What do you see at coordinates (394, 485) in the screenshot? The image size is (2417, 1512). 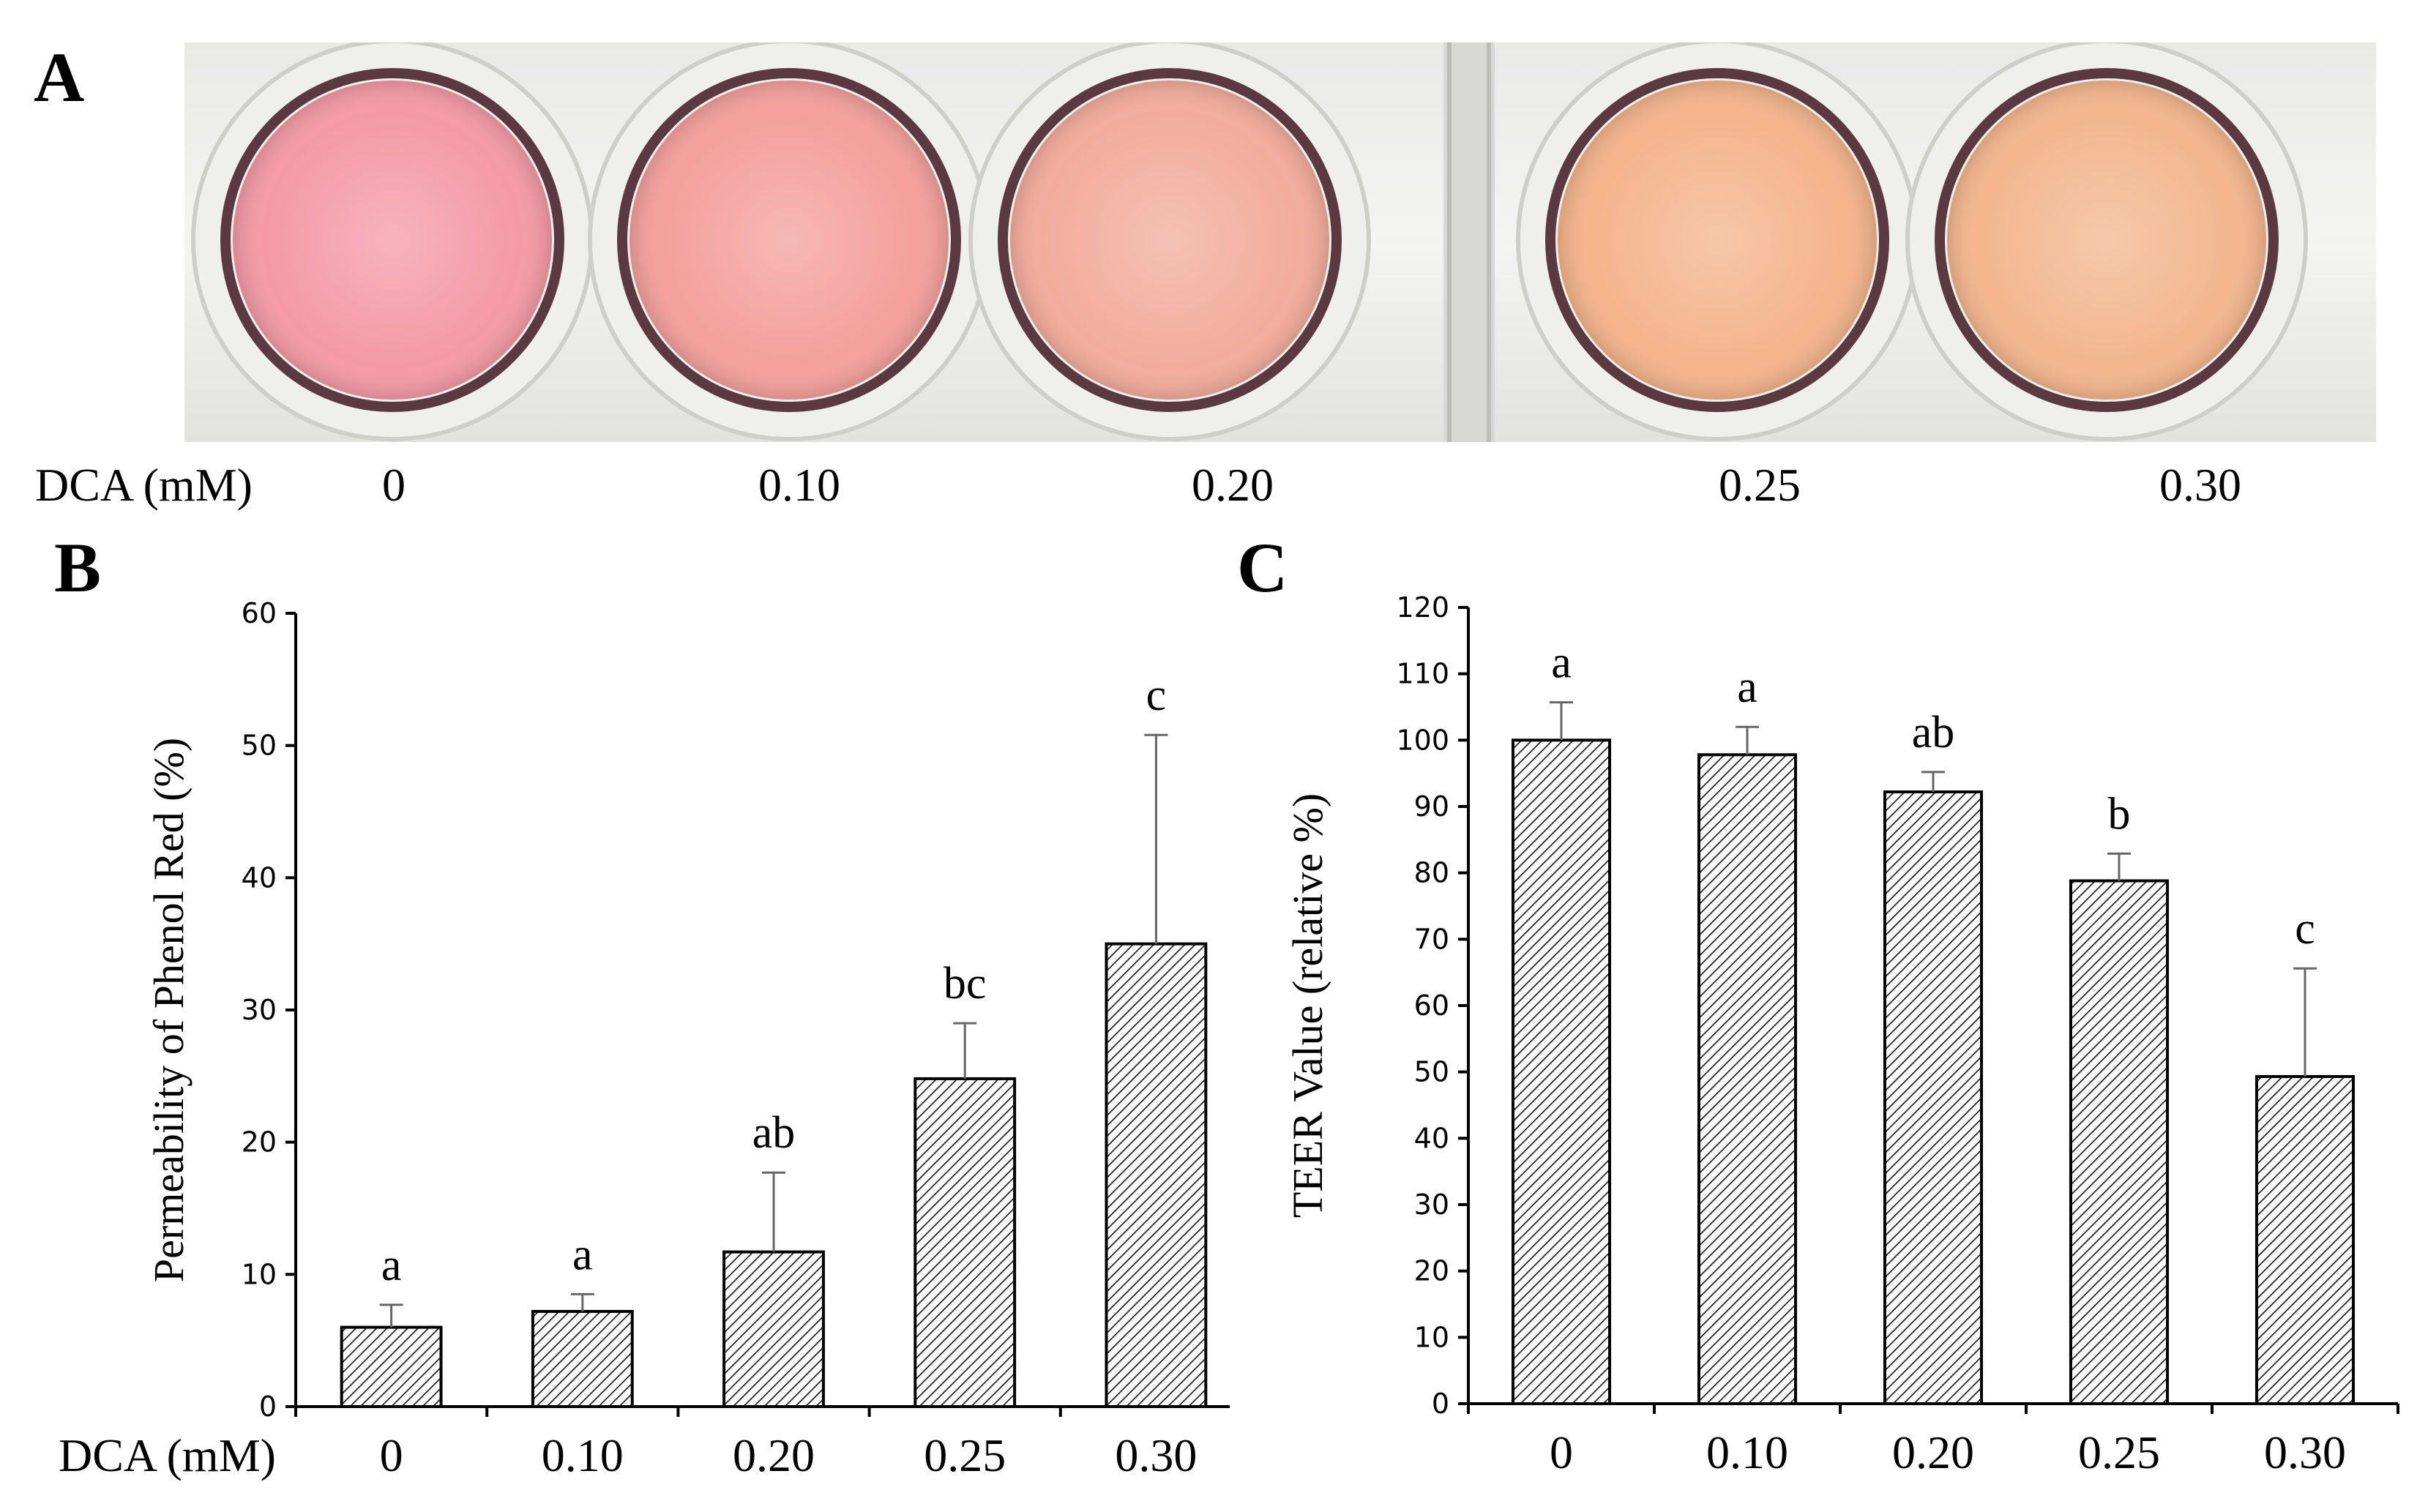 I see `photo-tick-label: 0` at bounding box center [394, 485].